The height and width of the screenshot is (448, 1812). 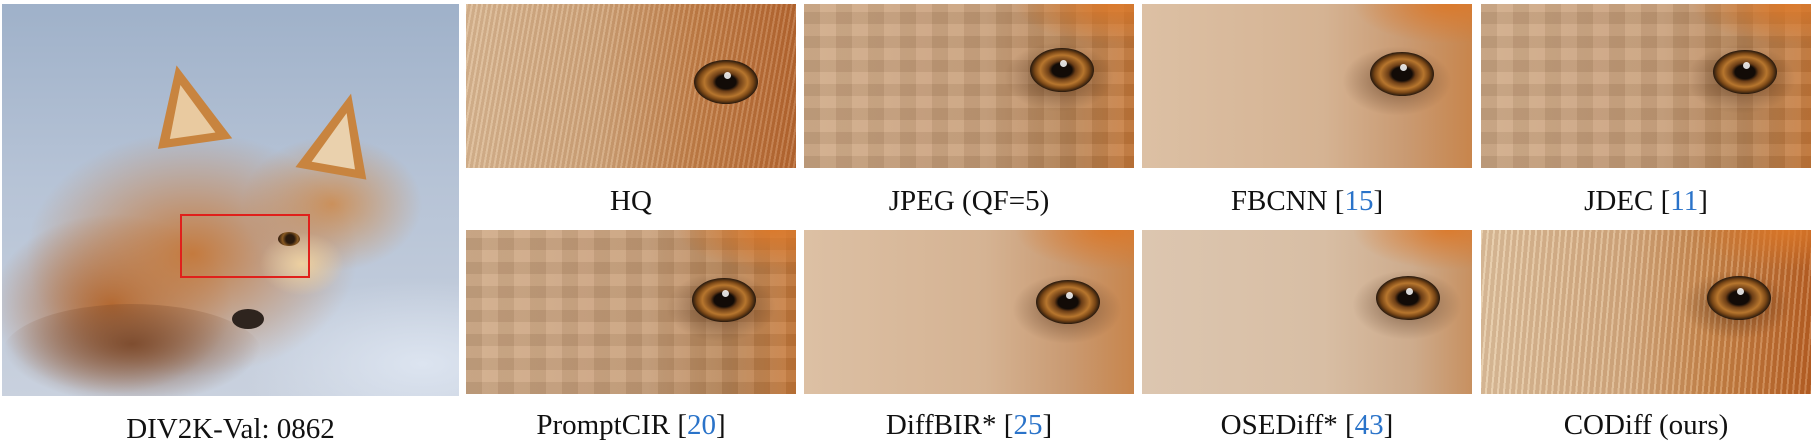 I want to click on citation-link: 43, so click(x=1369, y=425).